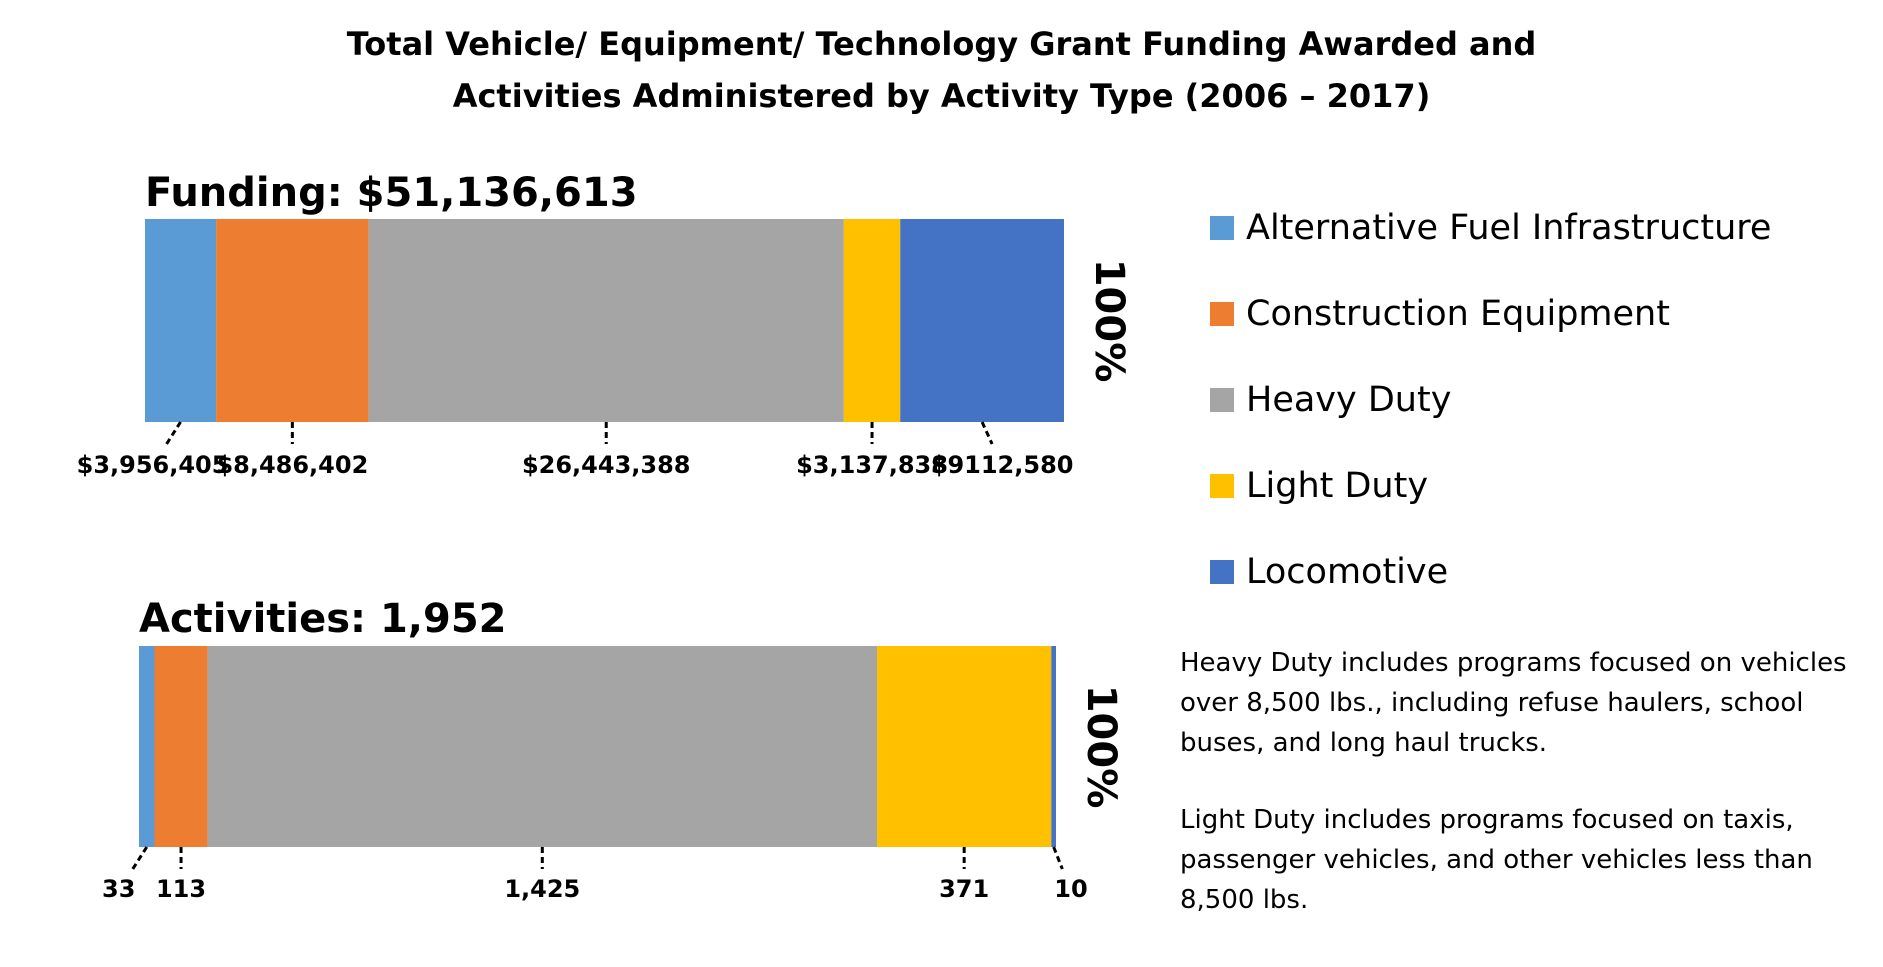 This screenshot has height=967, width=1883. Describe the element at coordinates (1222, 228) in the screenshot. I see `legend-swatch-alternative-fuel-infrastructure` at that location.